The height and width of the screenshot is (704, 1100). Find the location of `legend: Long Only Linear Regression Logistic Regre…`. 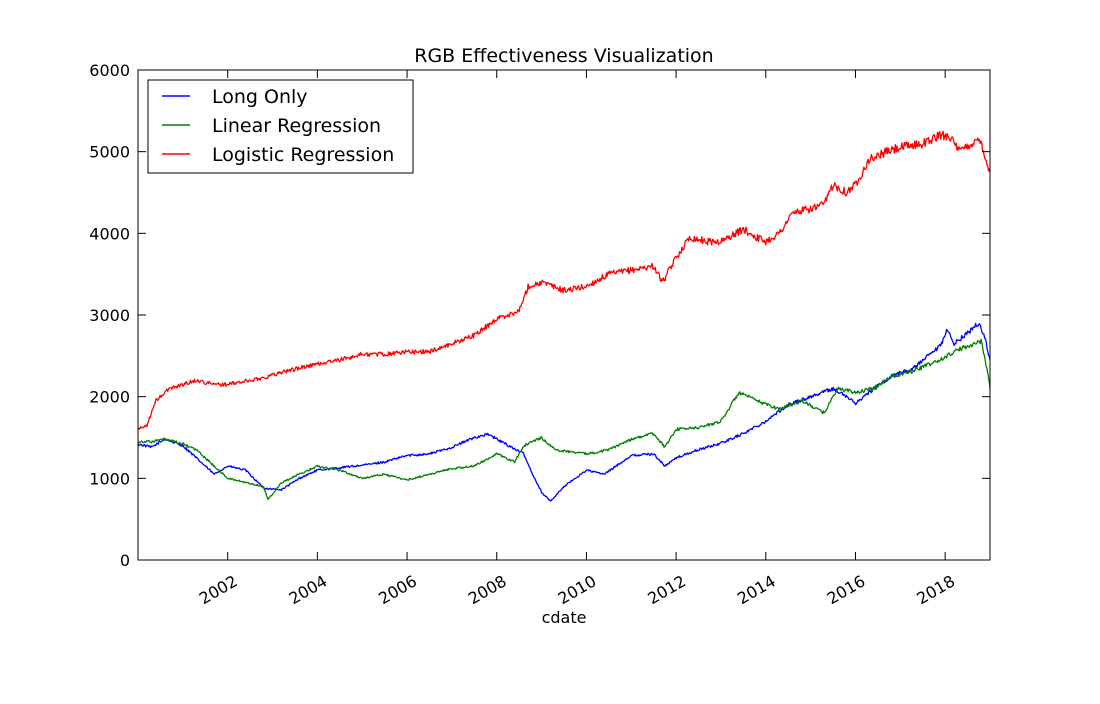

legend: Long Only Linear Regression Logistic Regre… is located at coordinates (280, 126).